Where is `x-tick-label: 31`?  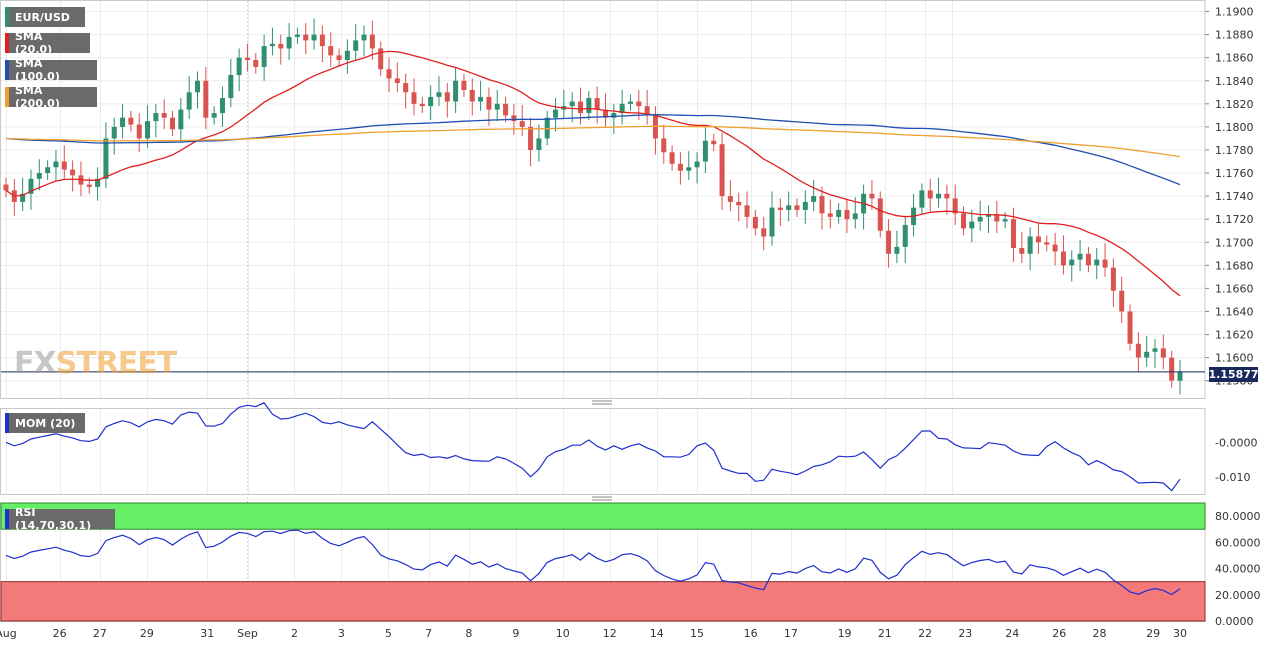 x-tick-label: 31 is located at coordinates (207, 633).